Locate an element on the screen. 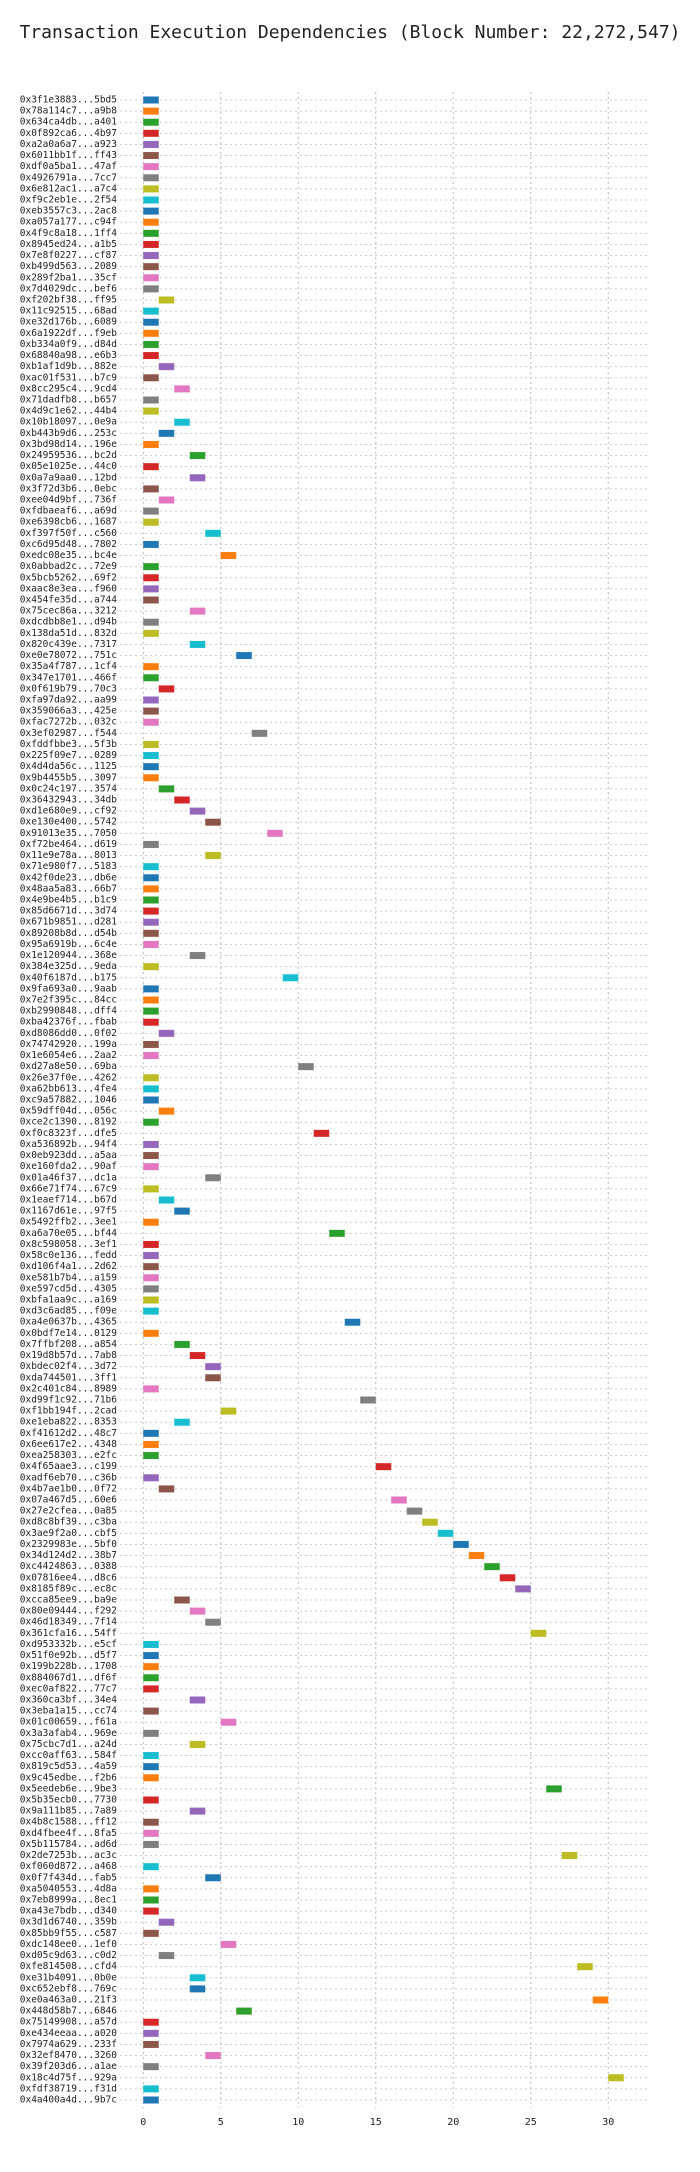 The image size is (700, 2172). row-label: 0x8c598058...3ef1 is located at coordinates (69, 1244).